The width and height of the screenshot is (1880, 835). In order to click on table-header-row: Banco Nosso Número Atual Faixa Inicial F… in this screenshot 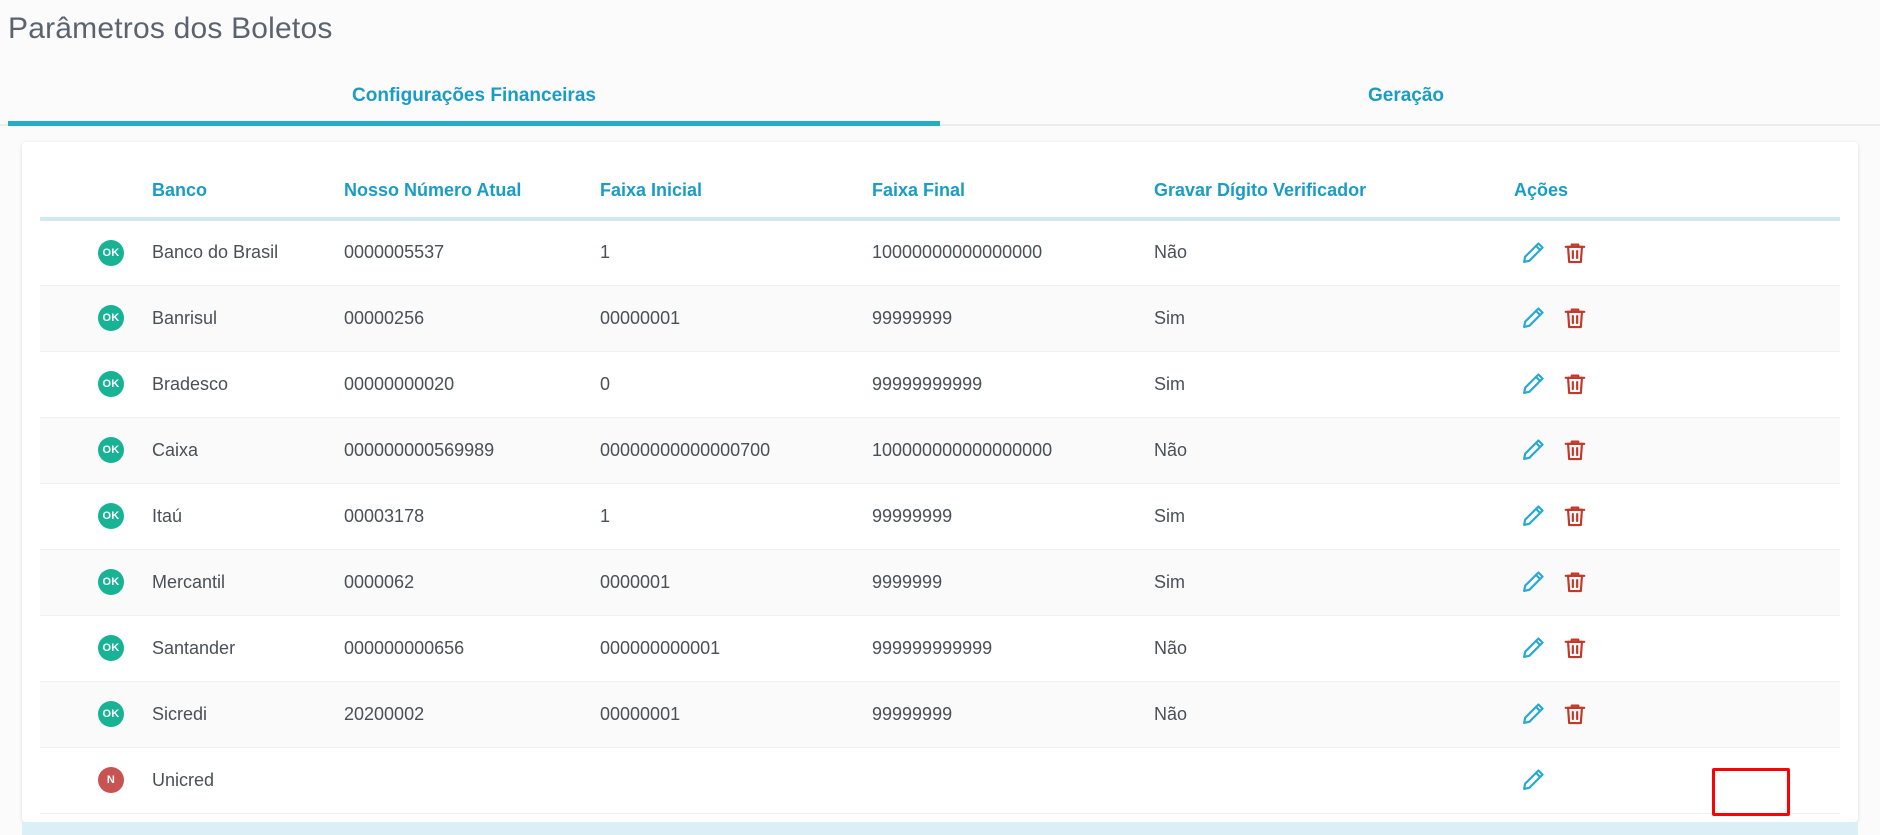, I will do `click(940, 181)`.